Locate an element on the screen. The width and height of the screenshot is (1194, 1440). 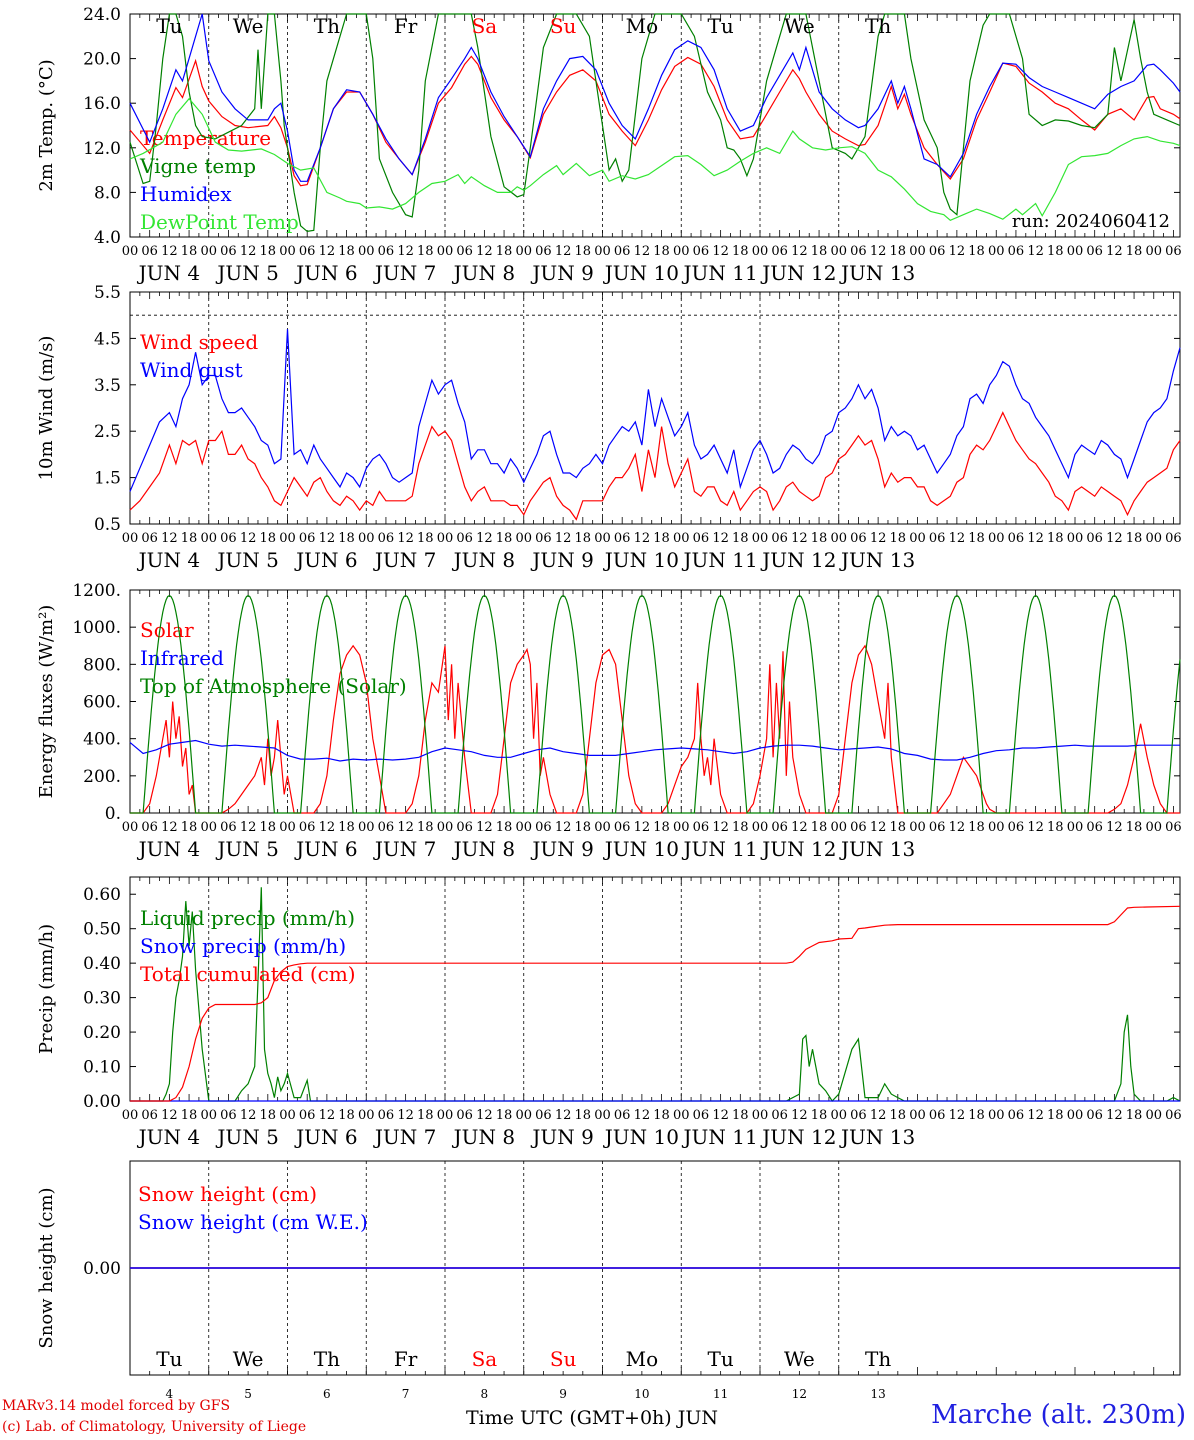
y-tick-label: 12.0 is located at coordinates (102, 149).